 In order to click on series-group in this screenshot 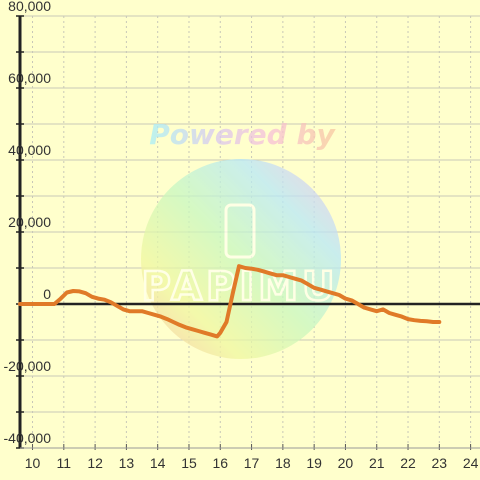, I will do `click(230, 301)`.